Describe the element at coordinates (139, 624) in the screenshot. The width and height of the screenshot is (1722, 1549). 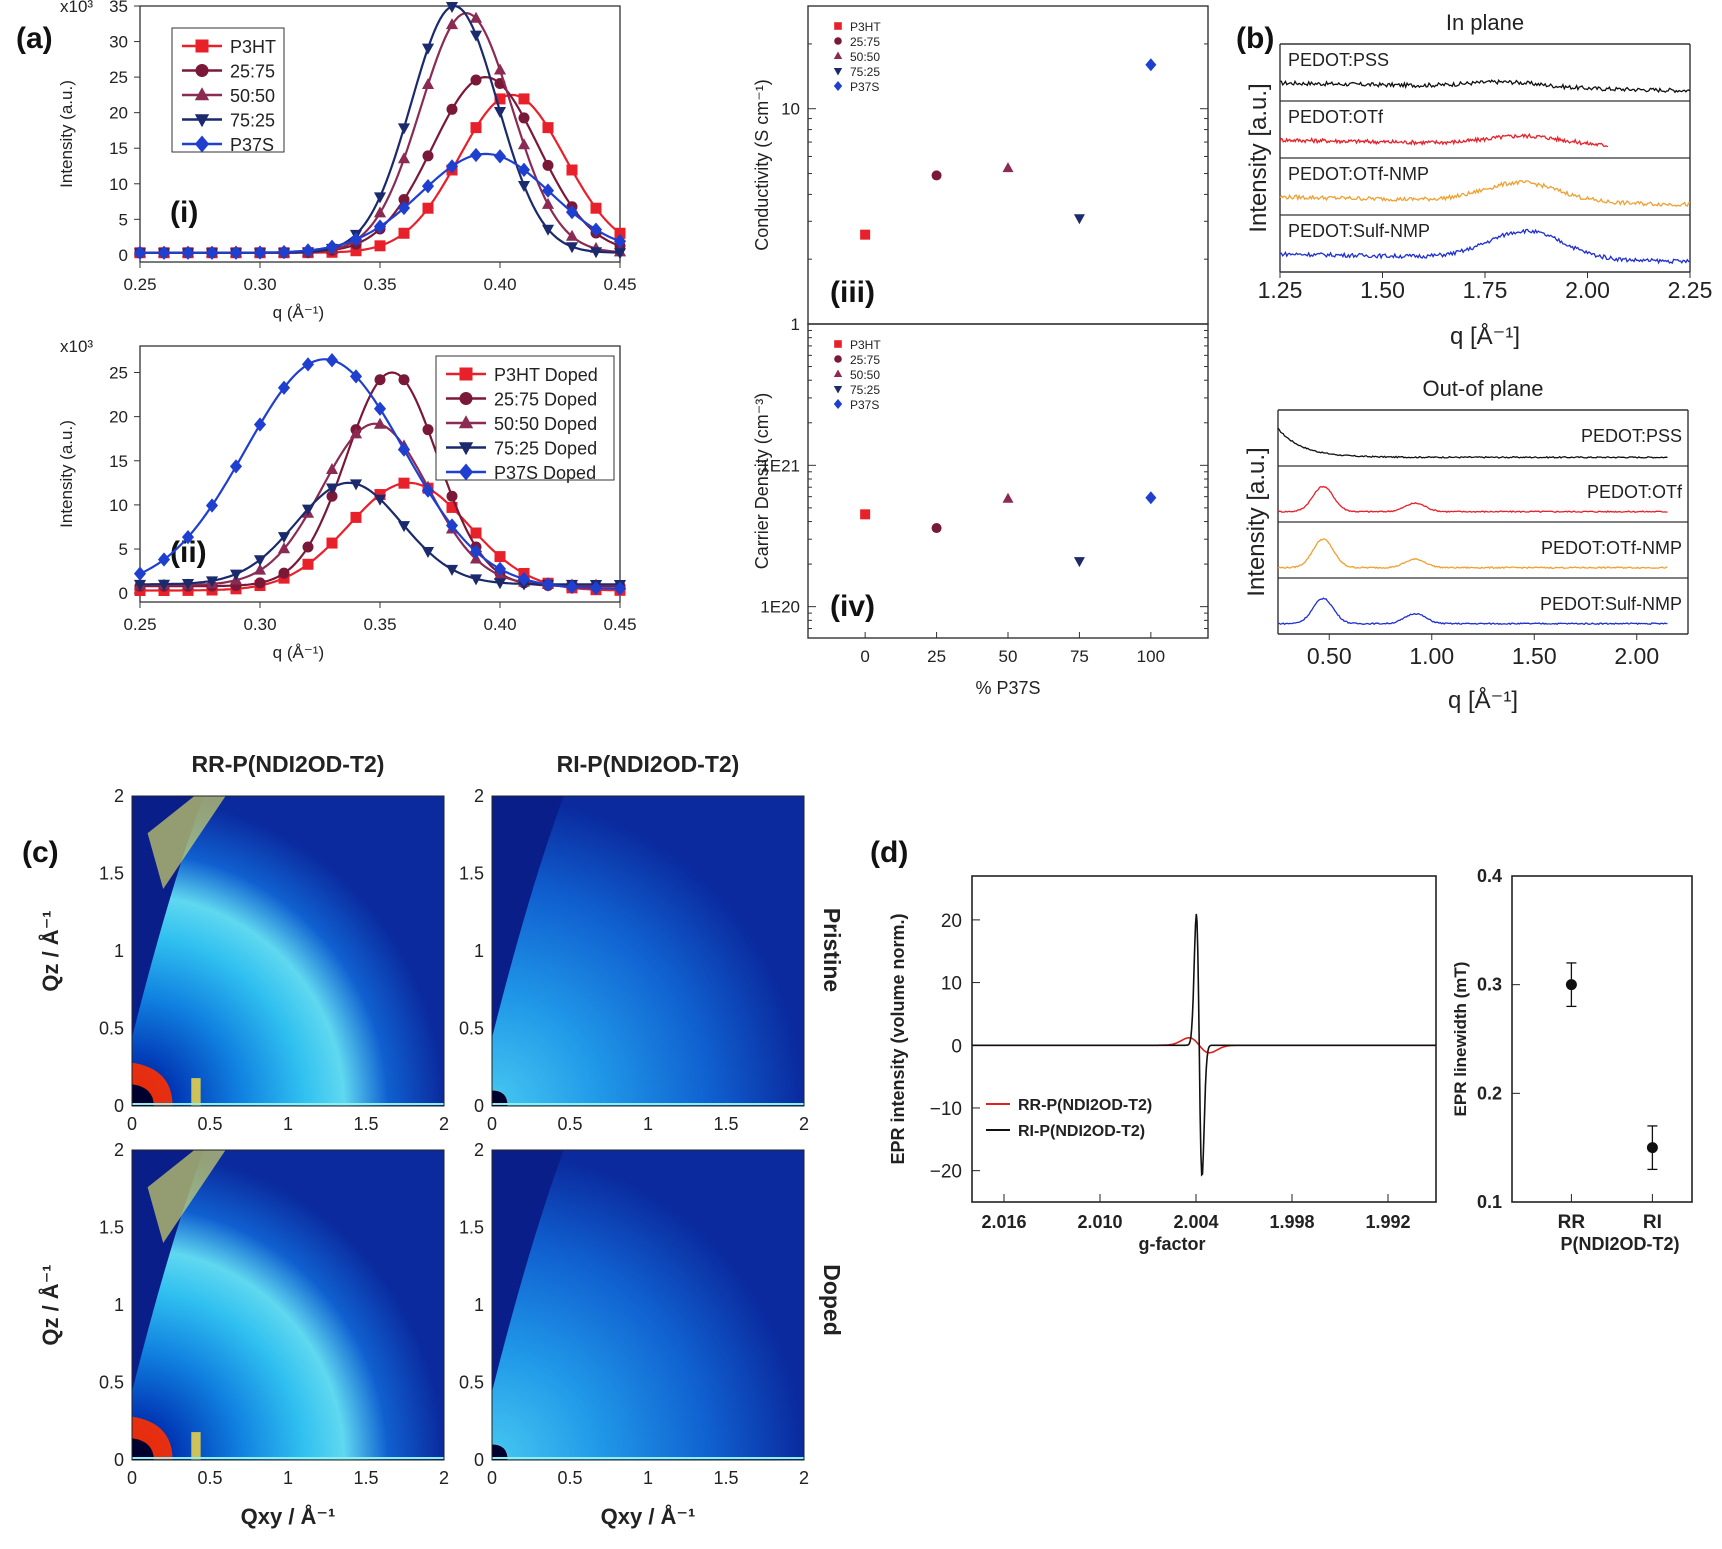
I see `x-tick-label: 0.25` at that location.